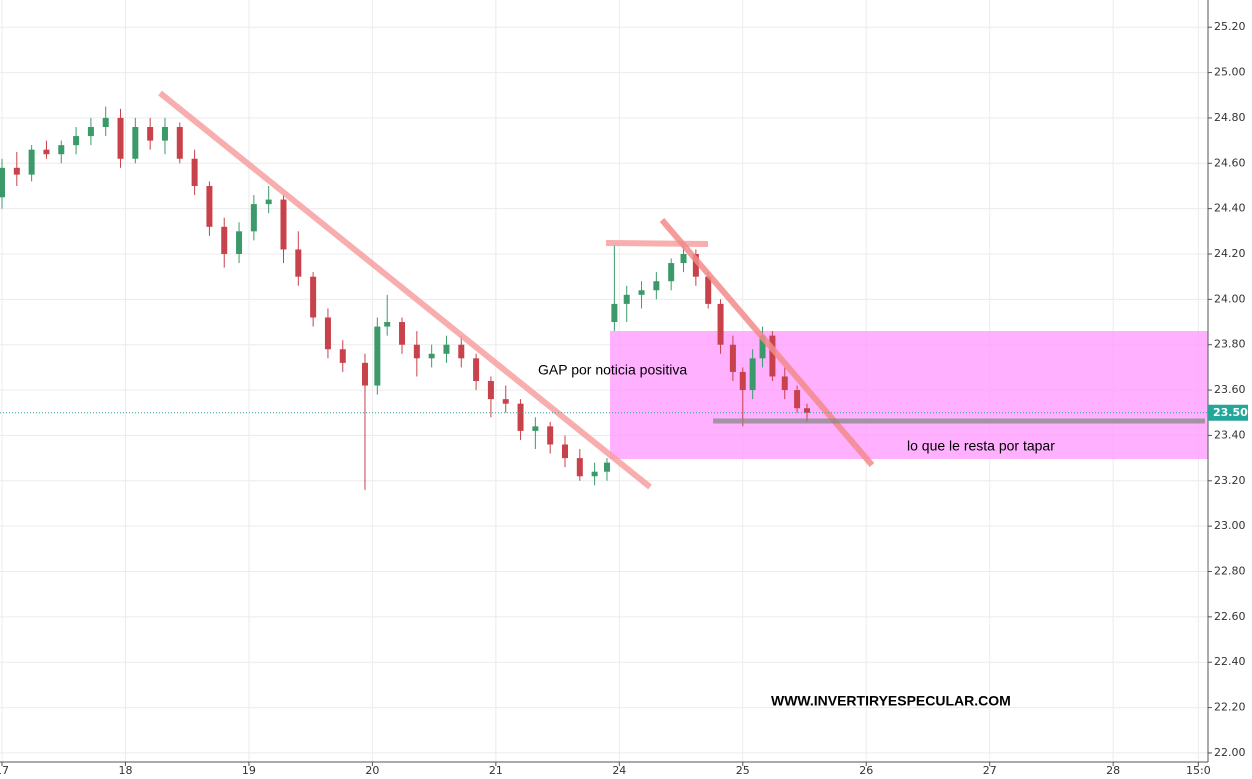 The width and height of the screenshot is (1252, 779). I want to click on watermark: WWW.INVERTIRYESPECULAR.COM, so click(891, 701).